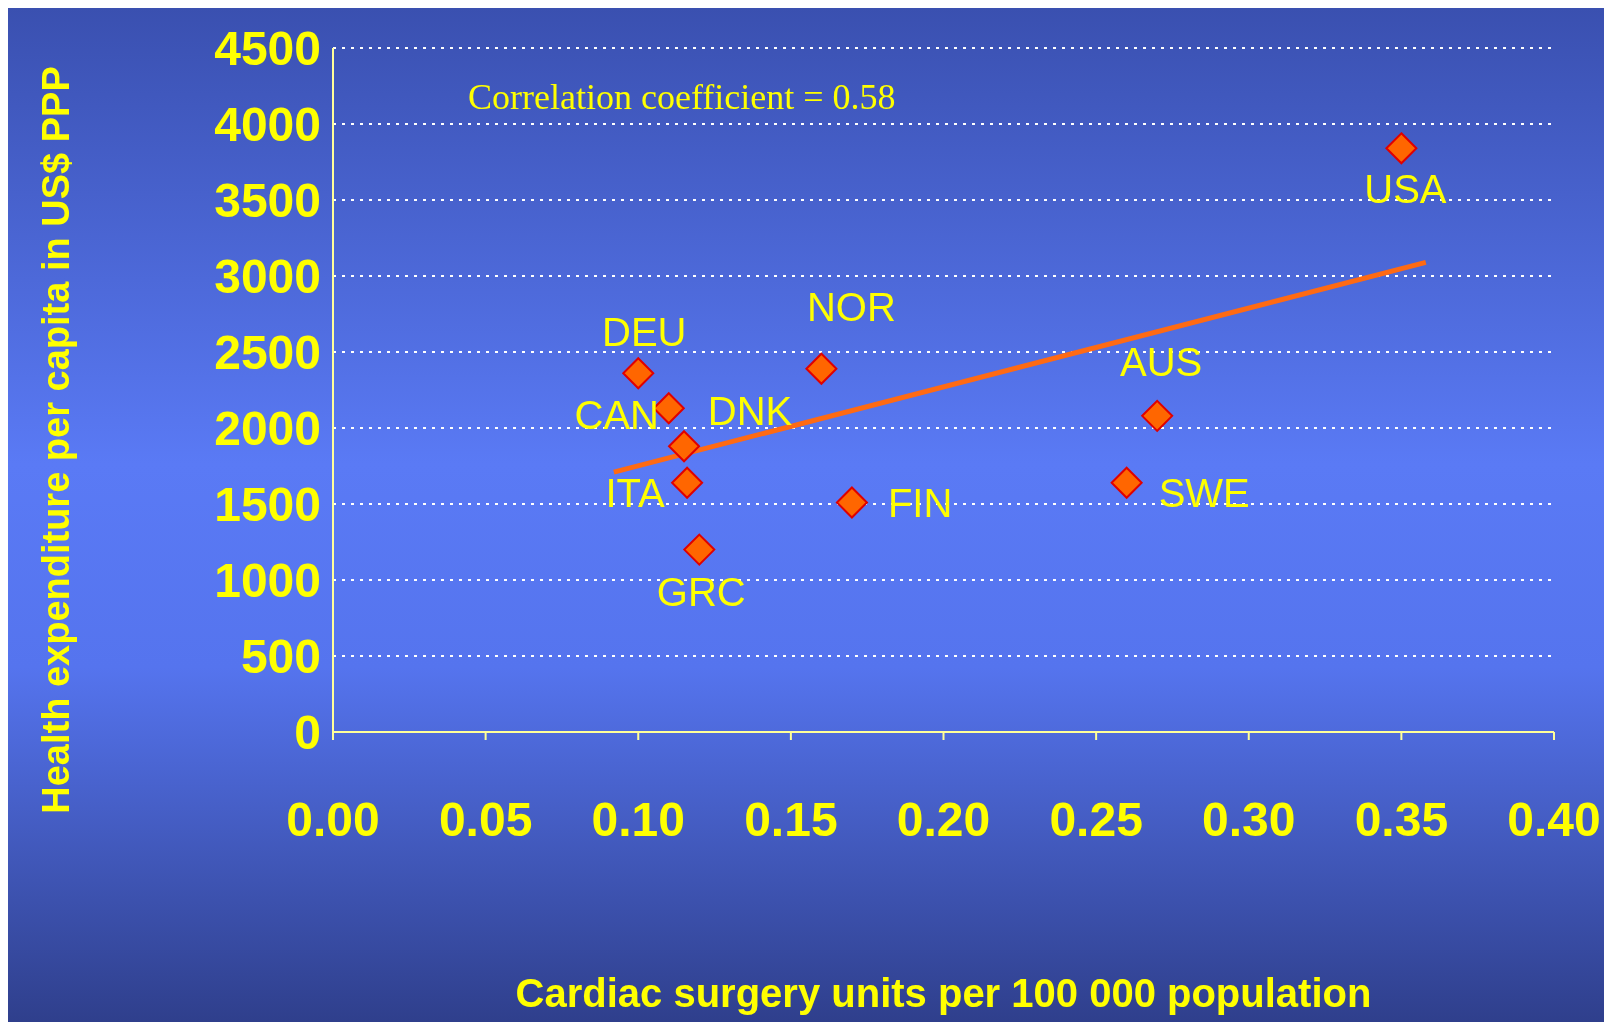  Describe the element at coordinates (682, 97) in the screenshot. I see `annotation: Correlation coefficient = 0.58` at that location.